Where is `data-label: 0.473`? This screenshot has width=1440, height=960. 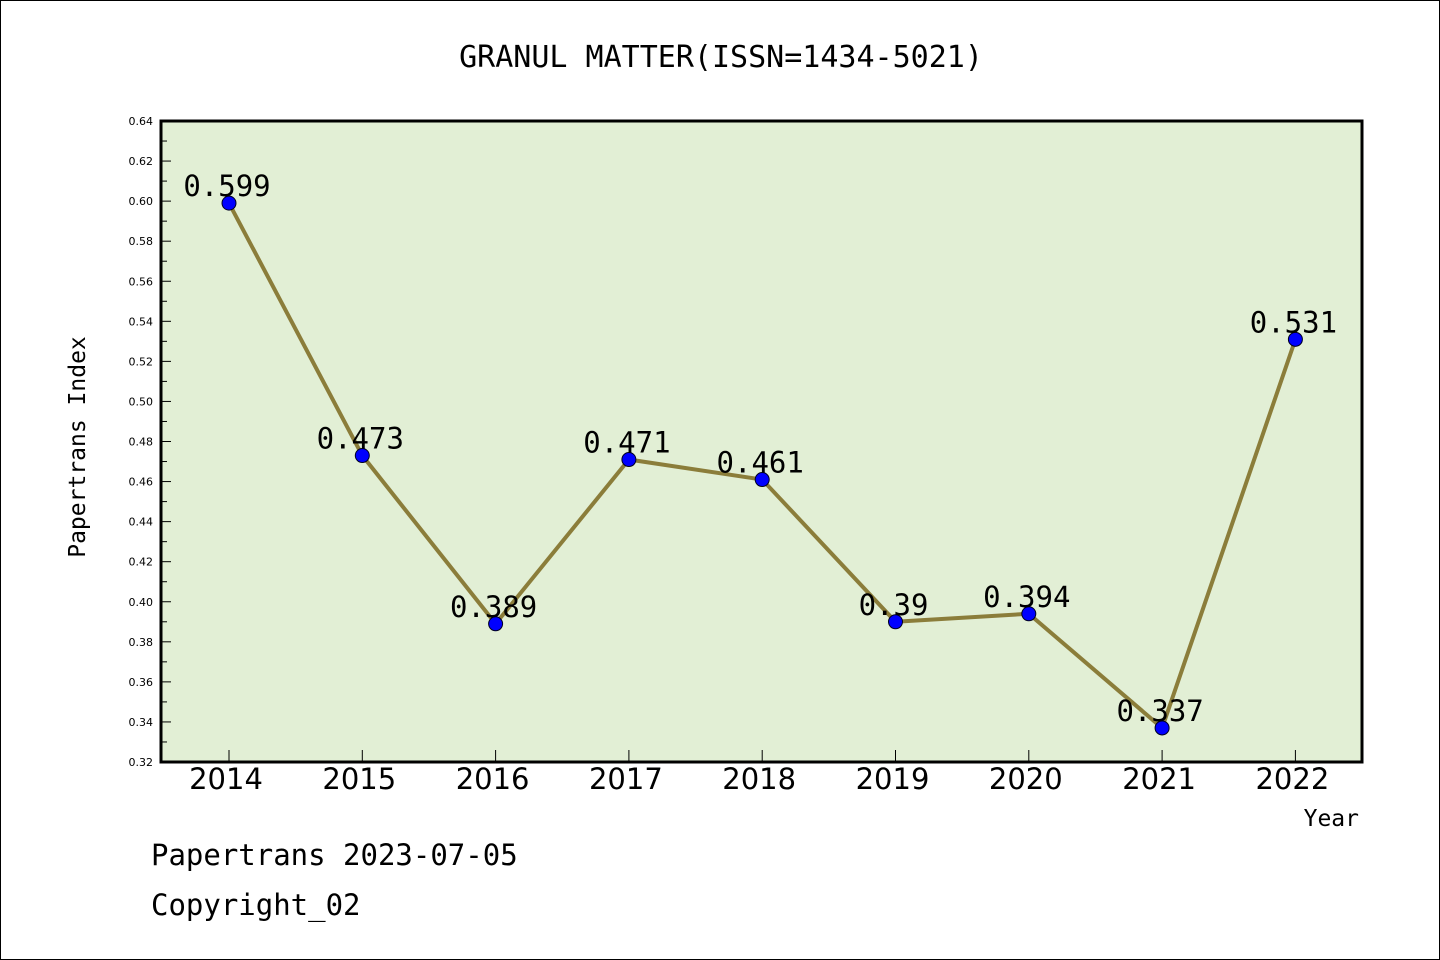 data-label: 0.473 is located at coordinates (360, 439).